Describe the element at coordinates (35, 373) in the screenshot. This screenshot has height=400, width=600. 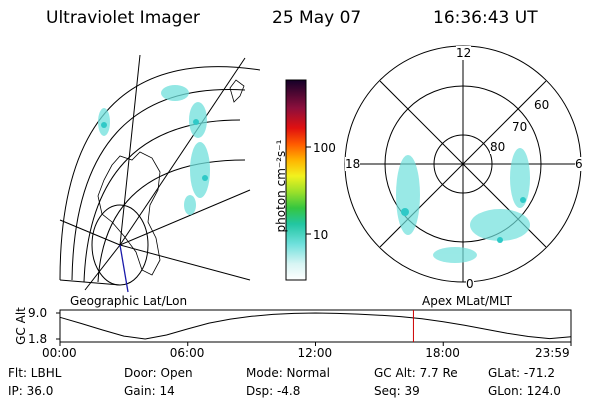
I see `status-filter: Flt: LBHL` at that location.